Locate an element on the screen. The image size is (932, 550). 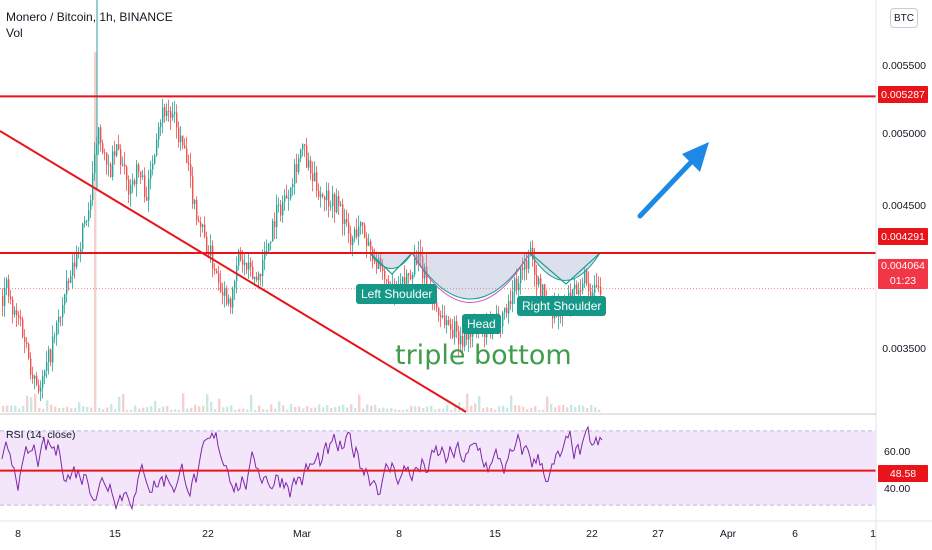
currency-button: BTC is located at coordinates (904, 18).